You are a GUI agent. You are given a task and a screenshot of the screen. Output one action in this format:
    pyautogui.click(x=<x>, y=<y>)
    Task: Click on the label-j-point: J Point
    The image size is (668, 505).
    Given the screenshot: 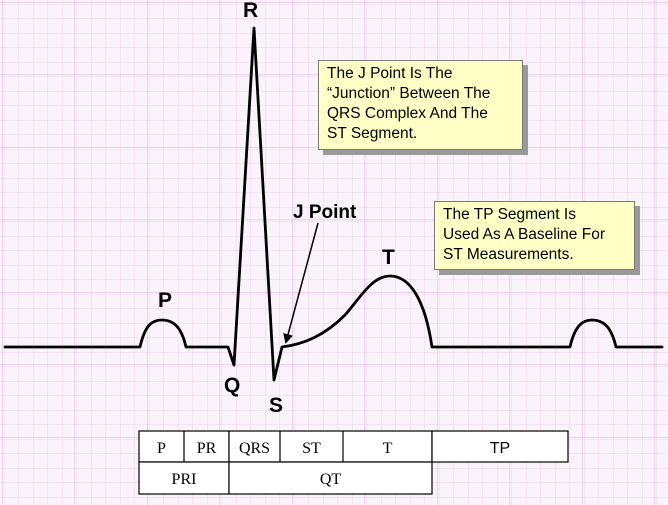 What is the action you would take?
    pyautogui.click(x=325, y=212)
    